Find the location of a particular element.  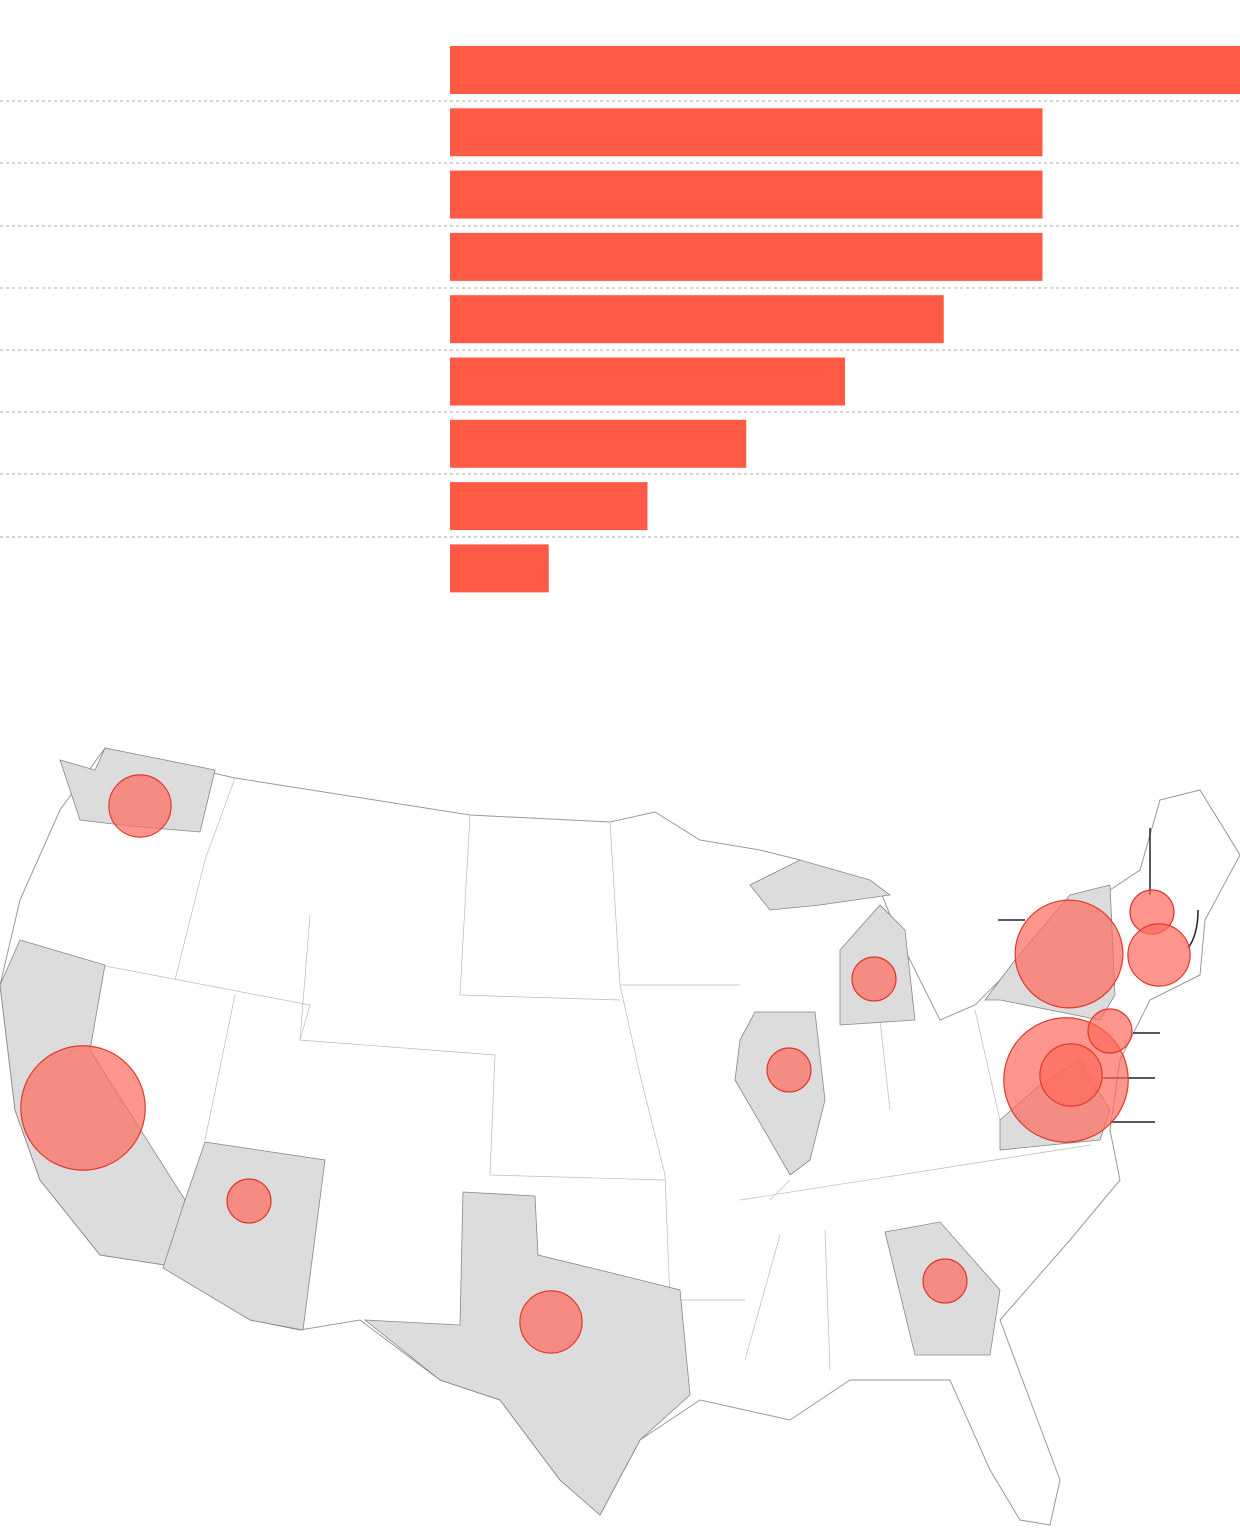

state-texas is located at coordinates (527, 1353).